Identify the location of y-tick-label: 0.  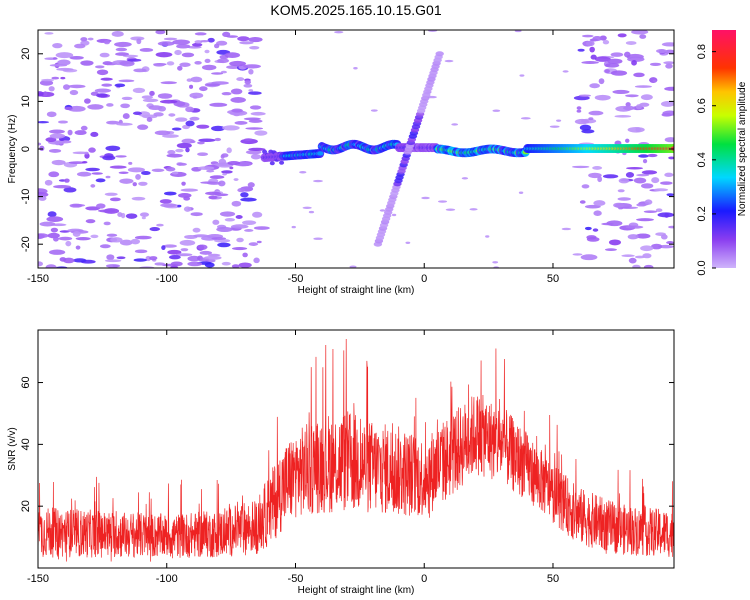
(26, 149).